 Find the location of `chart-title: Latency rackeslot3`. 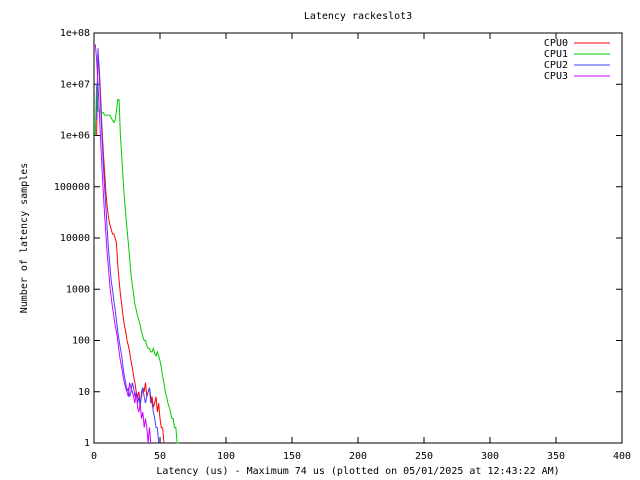

chart-title: Latency rackeslot3 is located at coordinates (358, 16).